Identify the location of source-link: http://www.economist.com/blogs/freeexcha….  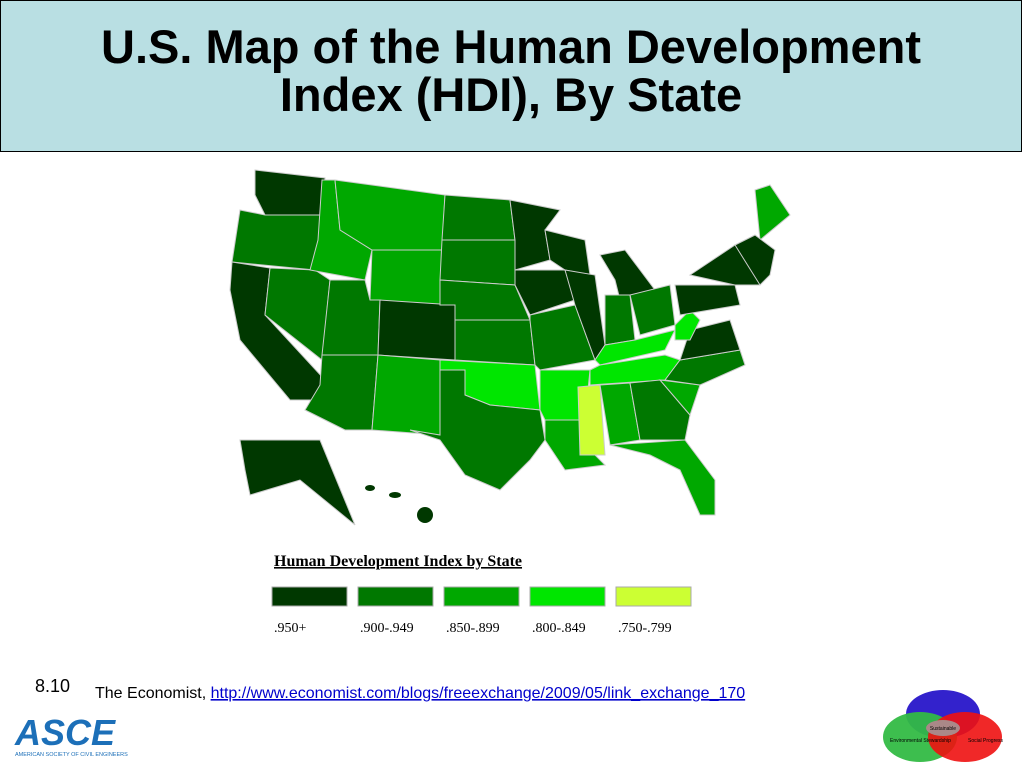
(478, 693).